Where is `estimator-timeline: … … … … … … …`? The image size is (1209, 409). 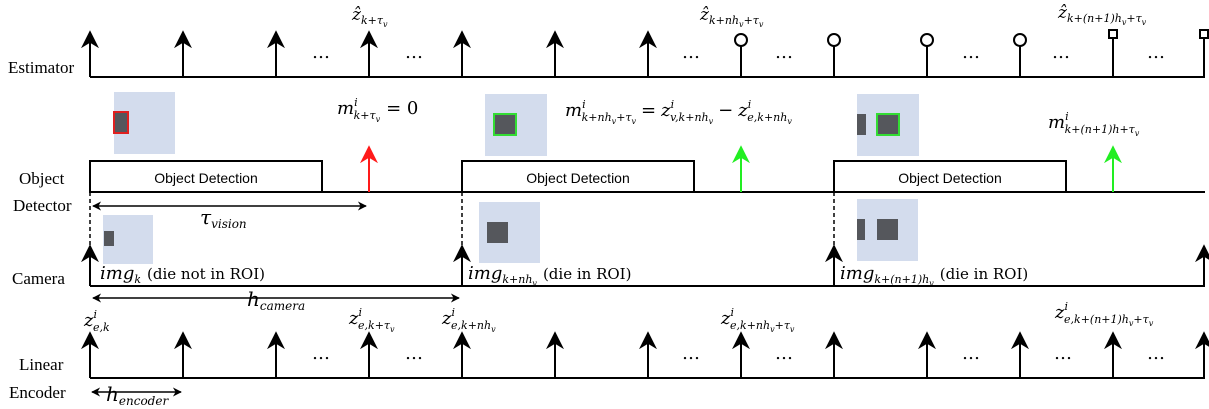 estimator-timeline: … … … … … … … is located at coordinates (645, 53).